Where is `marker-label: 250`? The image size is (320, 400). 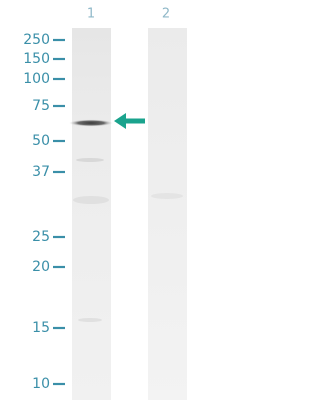 marker-label: 250 is located at coordinates (36, 40).